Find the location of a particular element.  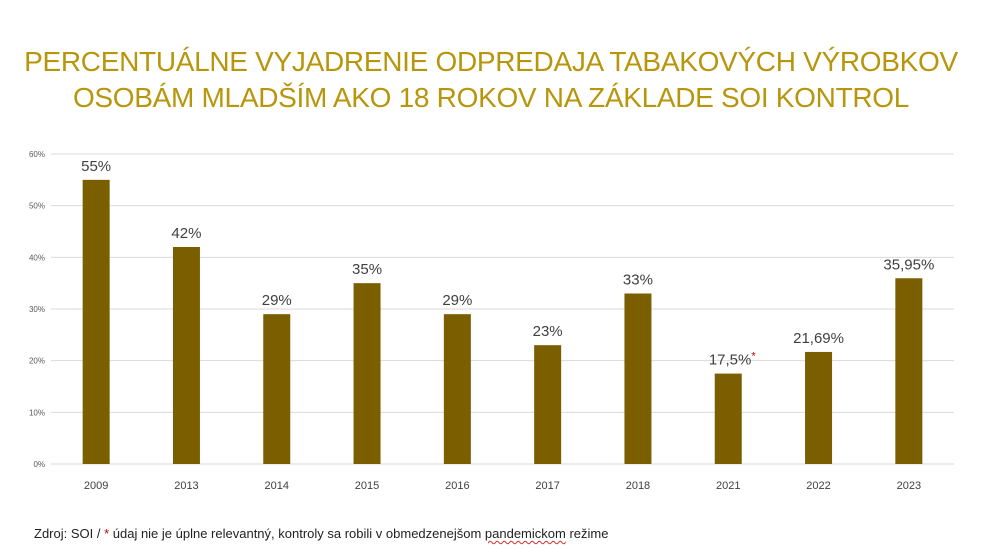

bar-2021 is located at coordinates (728, 418).